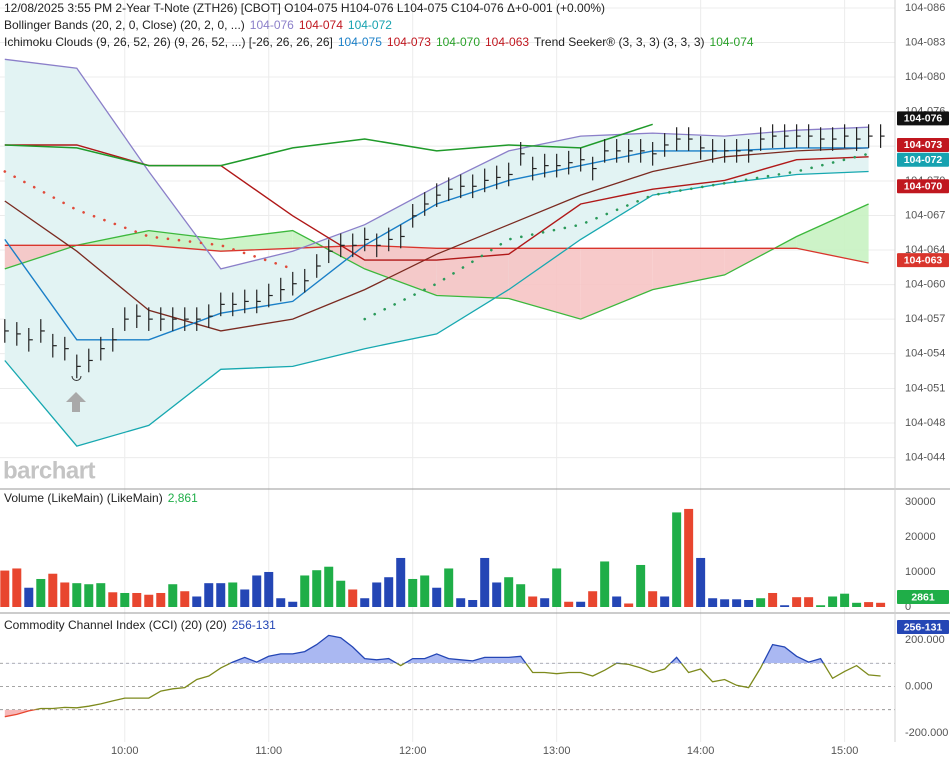  I want to click on lagging-line, so click(328, 145).